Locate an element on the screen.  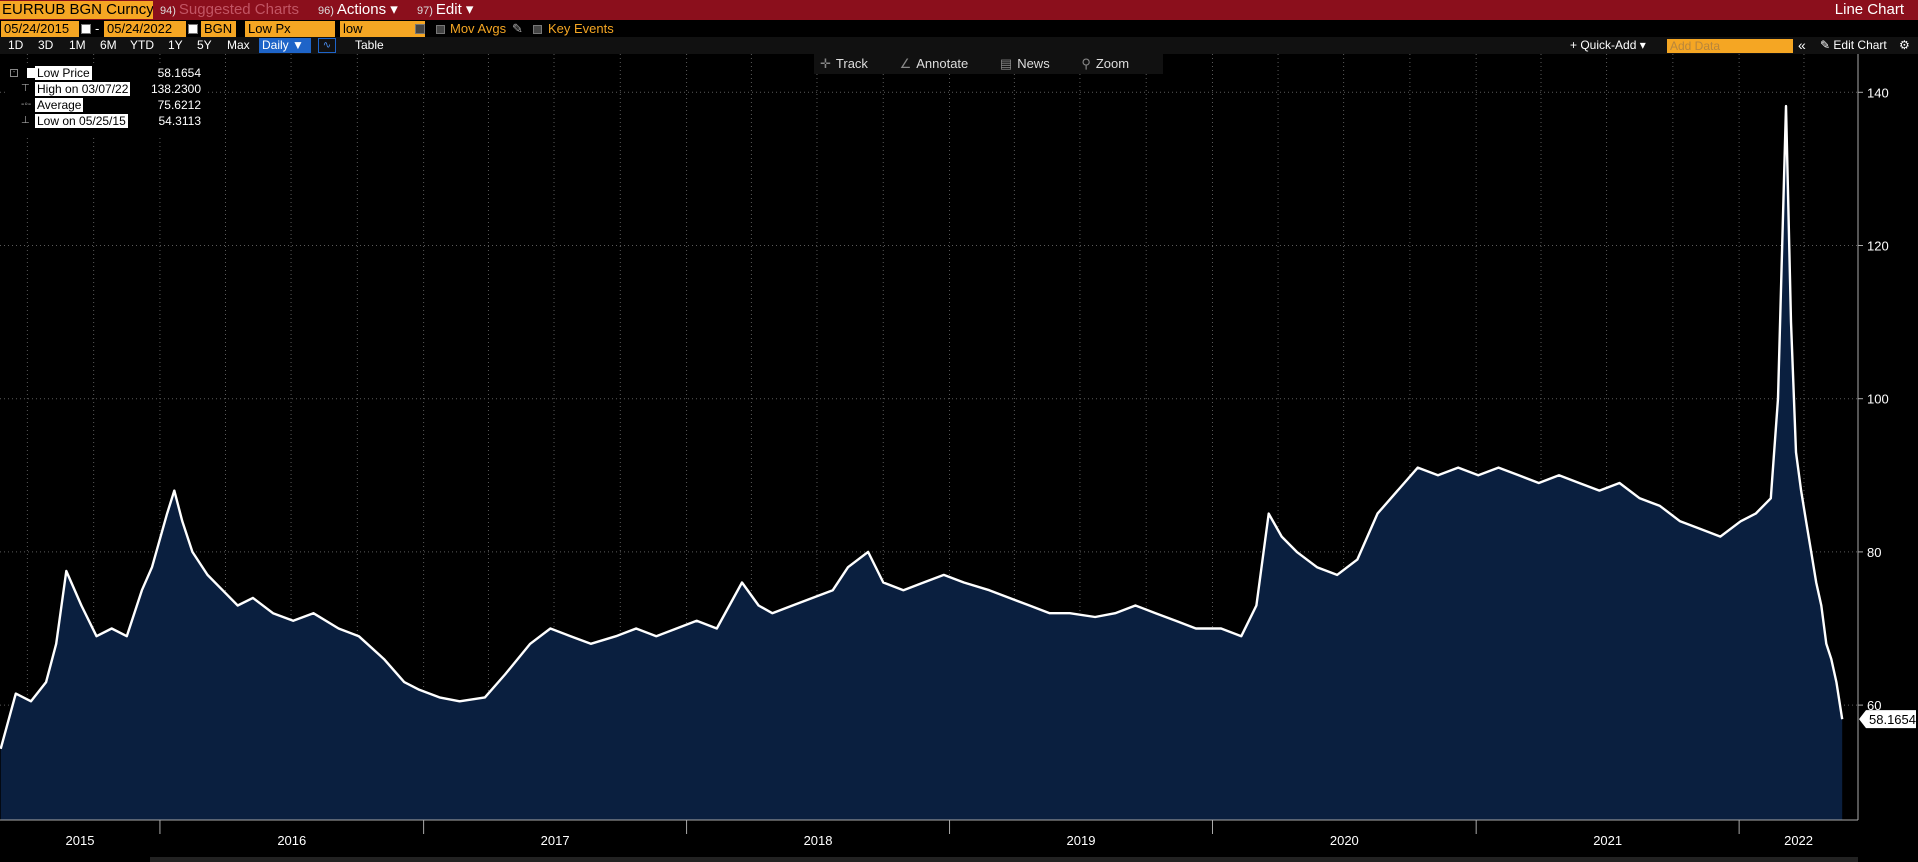
price-field-select: Low Px is located at coordinates (290, 29).